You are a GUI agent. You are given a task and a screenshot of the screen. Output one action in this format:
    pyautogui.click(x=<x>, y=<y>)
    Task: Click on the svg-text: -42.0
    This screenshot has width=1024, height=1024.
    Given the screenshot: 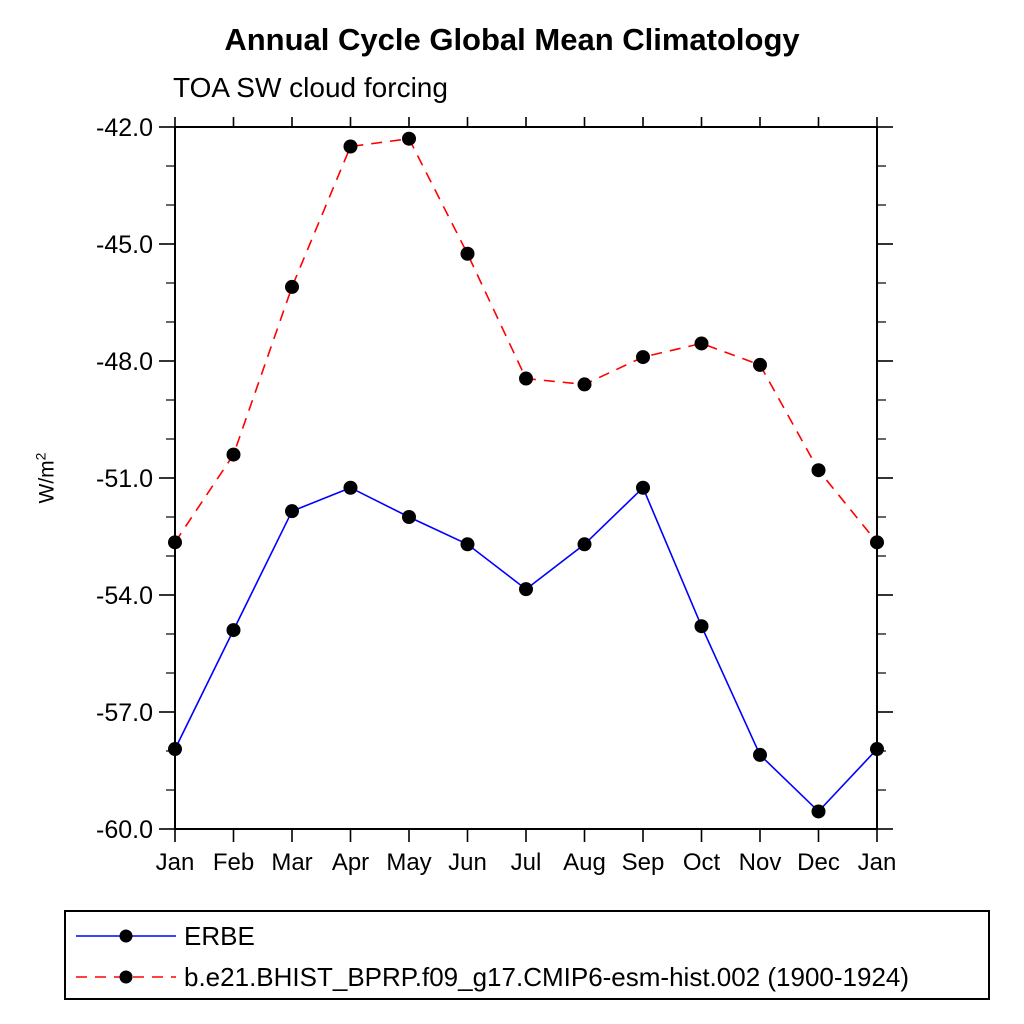 What is the action you would take?
    pyautogui.click(x=124, y=128)
    